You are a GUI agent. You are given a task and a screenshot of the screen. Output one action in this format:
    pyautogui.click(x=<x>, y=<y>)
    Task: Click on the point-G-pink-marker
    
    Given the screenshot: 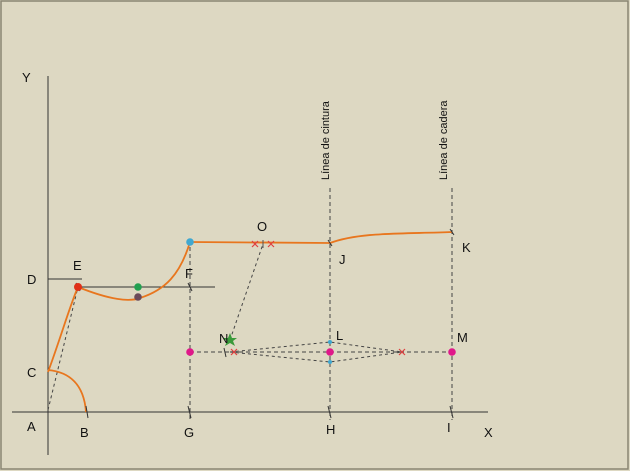 What is the action you would take?
    pyautogui.click(x=190, y=352)
    